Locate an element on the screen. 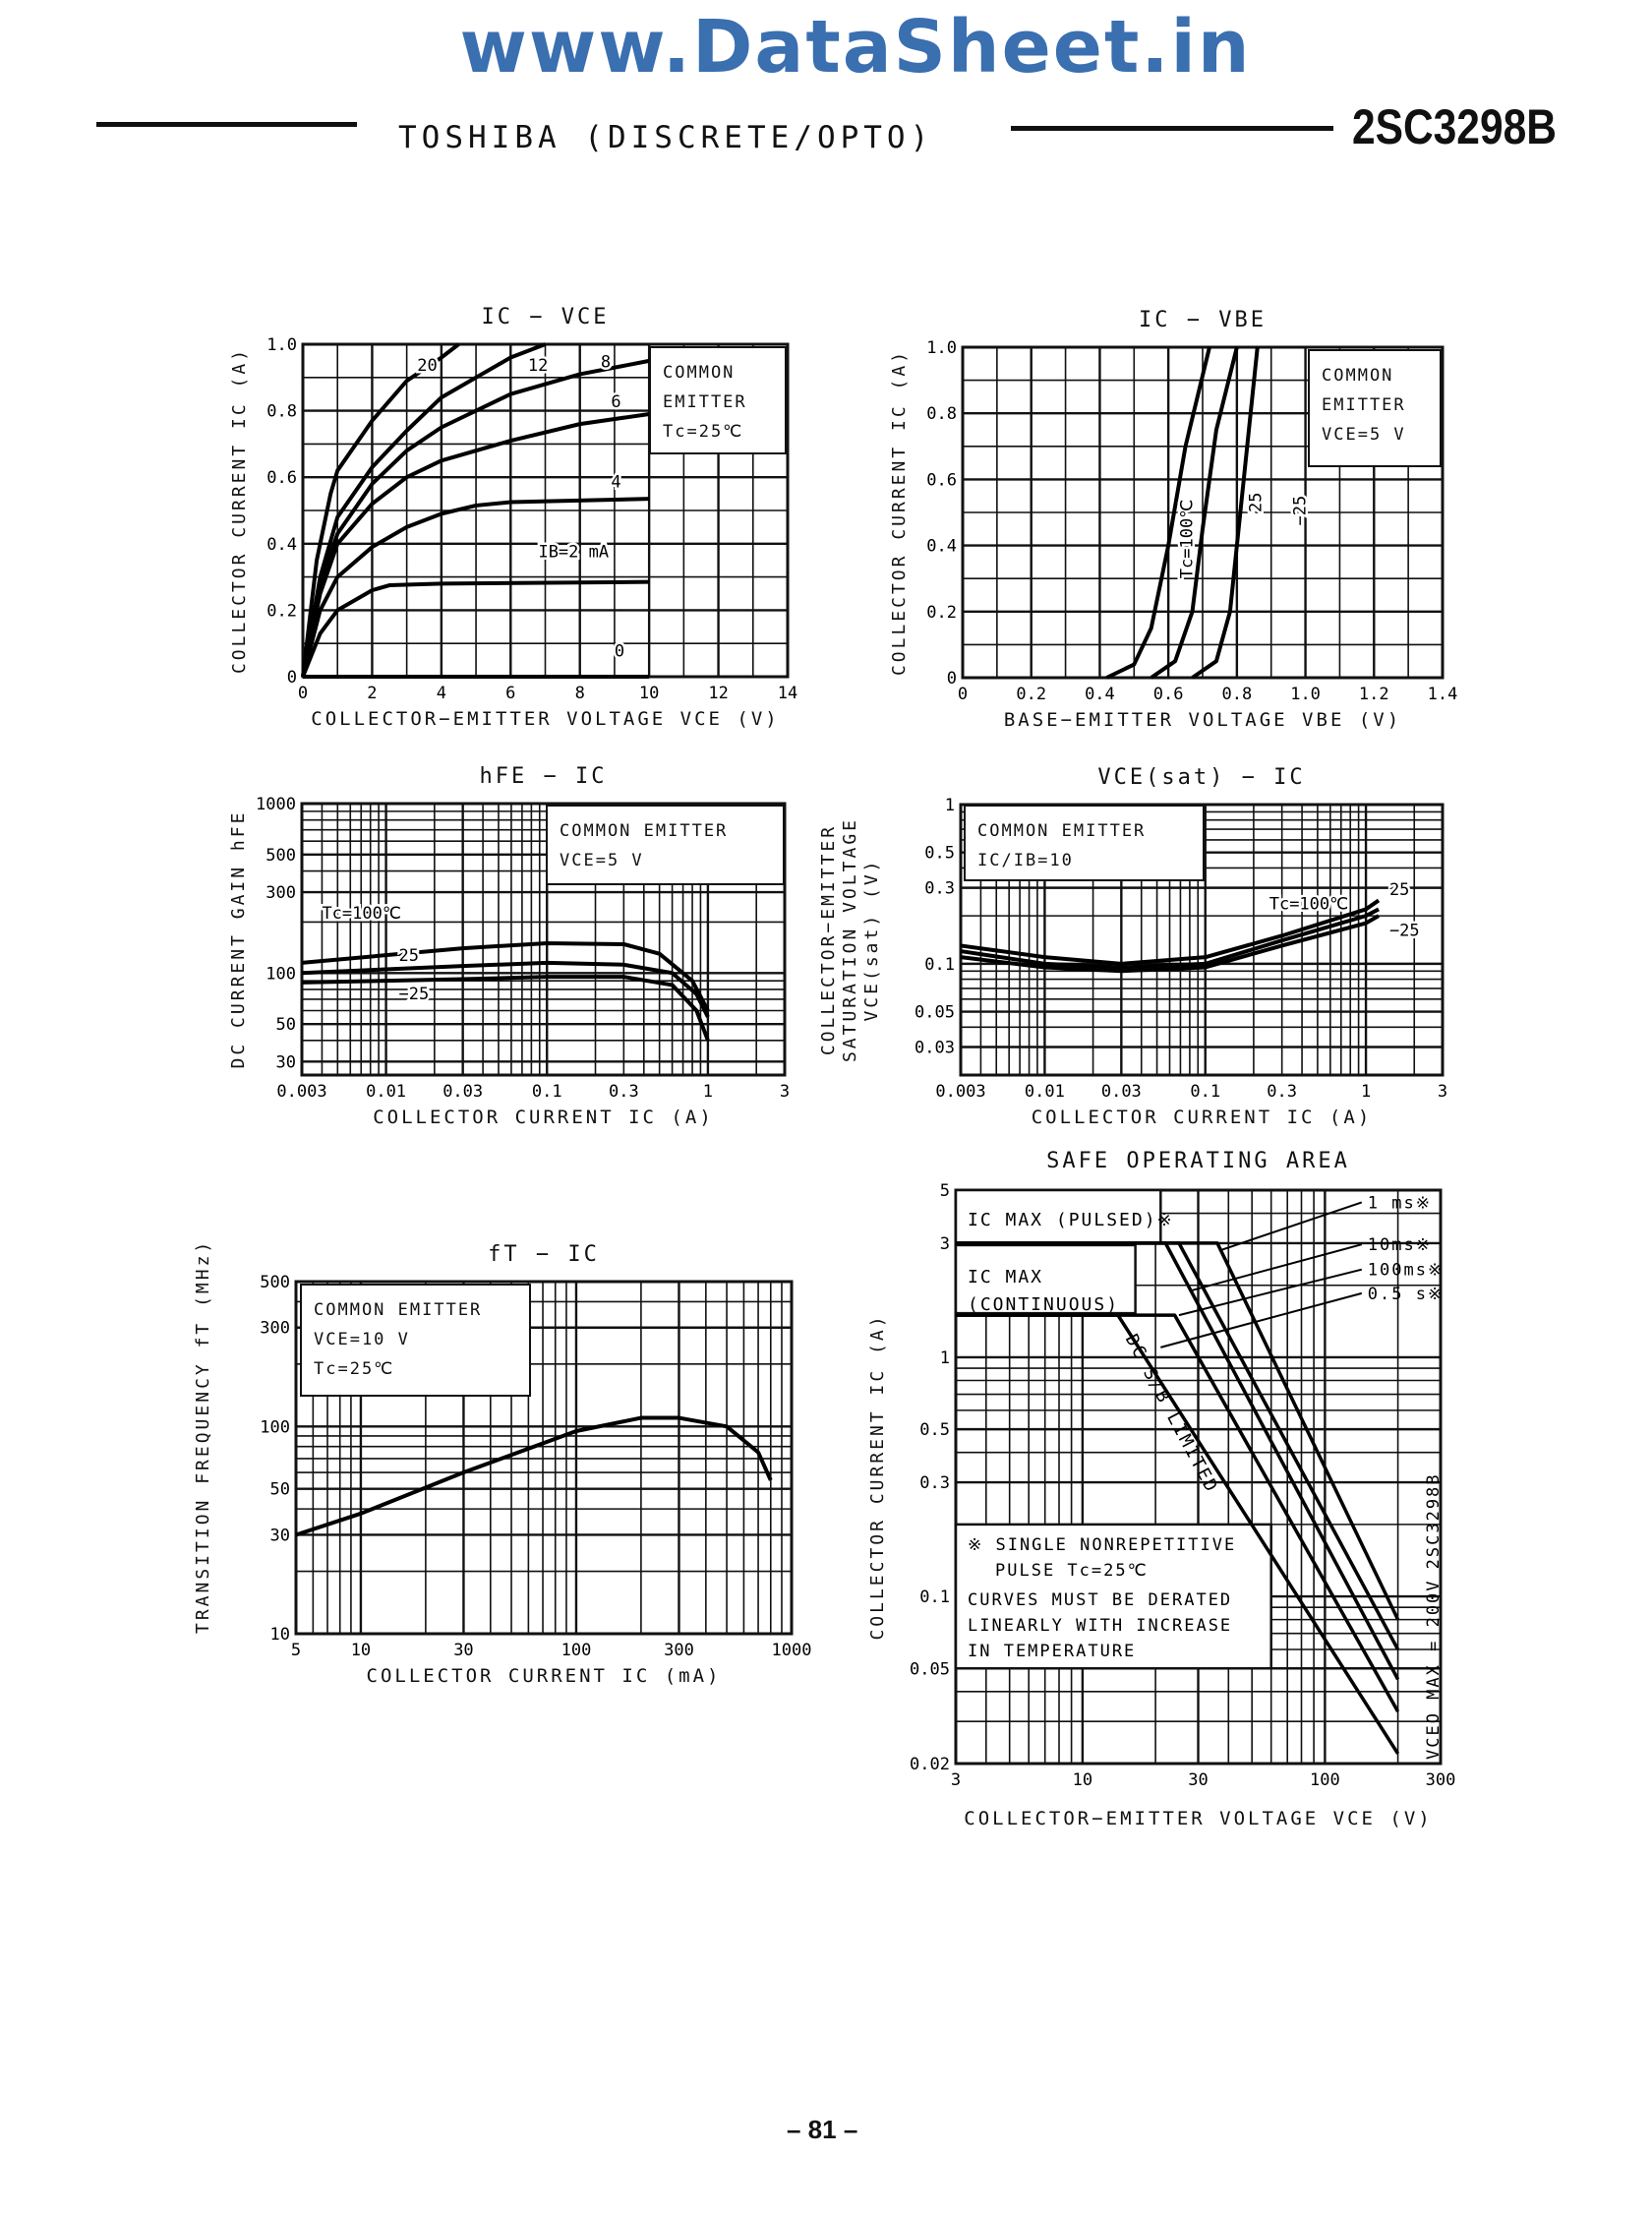 The width and height of the screenshot is (1652, 2216). annotation-text: IC MAX is located at coordinates (1005, 1278).